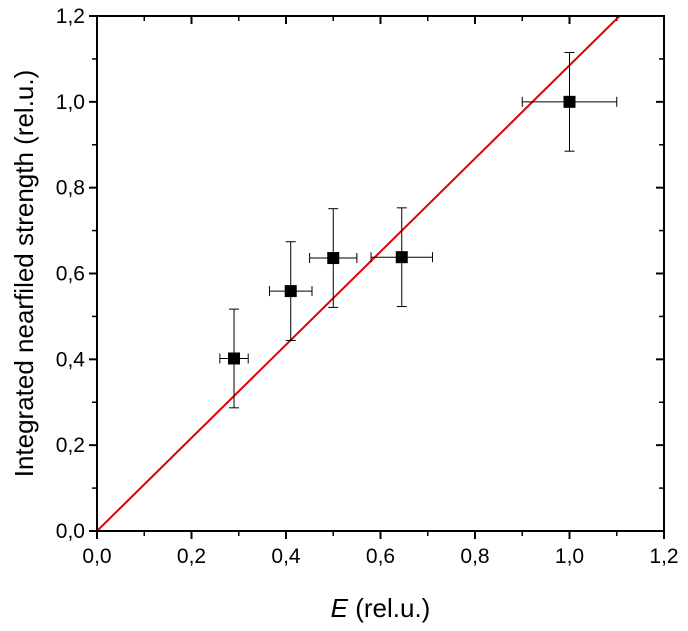 The height and width of the screenshot is (631, 688). Describe the element at coordinates (380, 556) in the screenshot. I see `x-tick-label: 0,6` at that location.